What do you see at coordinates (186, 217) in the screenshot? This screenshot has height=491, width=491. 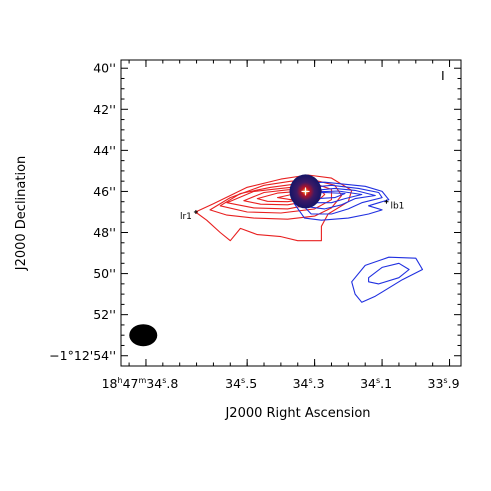 I see `annotation-label-lr1: lr1` at bounding box center [186, 217].